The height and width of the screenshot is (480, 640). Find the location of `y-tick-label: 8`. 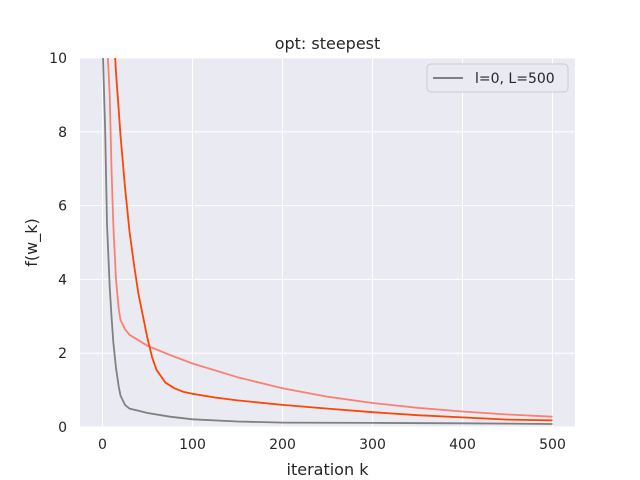

y-tick-label: 8 is located at coordinates (62, 133).